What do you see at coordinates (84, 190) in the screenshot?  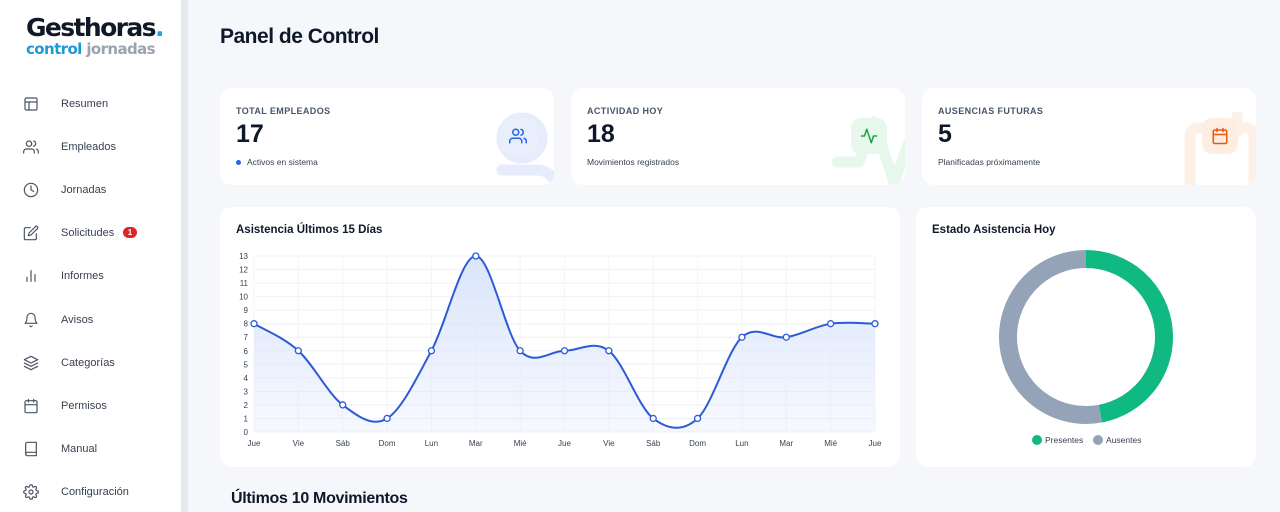 I see `sidebar-item-label: Jornadas` at bounding box center [84, 190].